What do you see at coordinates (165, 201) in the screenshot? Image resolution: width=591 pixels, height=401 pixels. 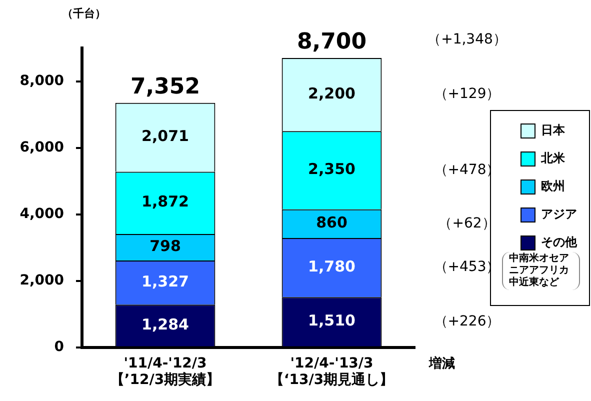 I see `data-label: 1,872` at bounding box center [165, 201].